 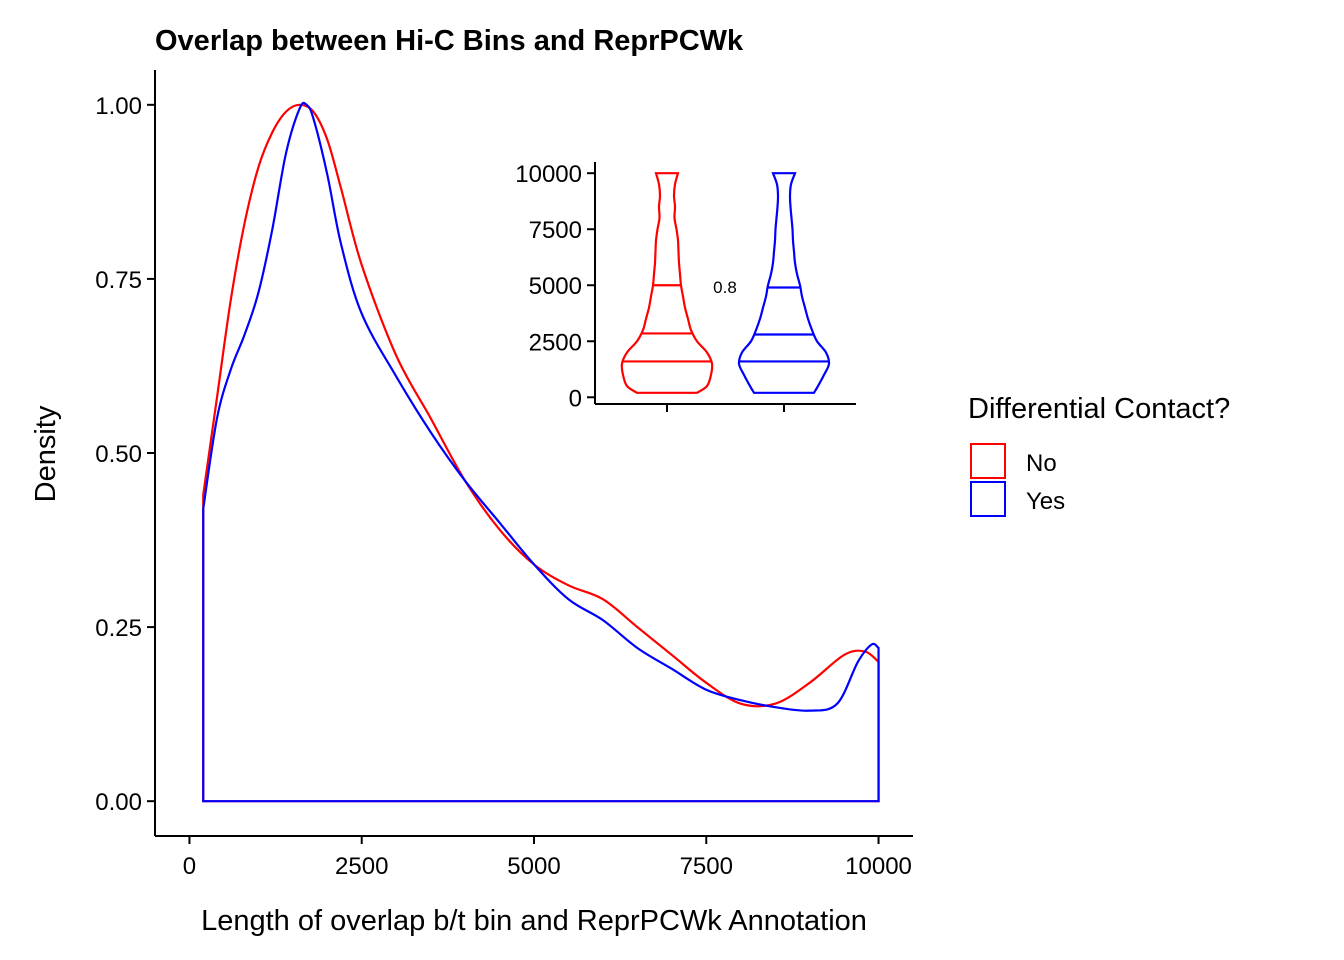 What do you see at coordinates (533, 866) in the screenshot?
I see `x-tick-label: 5000` at bounding box center [533, 866].